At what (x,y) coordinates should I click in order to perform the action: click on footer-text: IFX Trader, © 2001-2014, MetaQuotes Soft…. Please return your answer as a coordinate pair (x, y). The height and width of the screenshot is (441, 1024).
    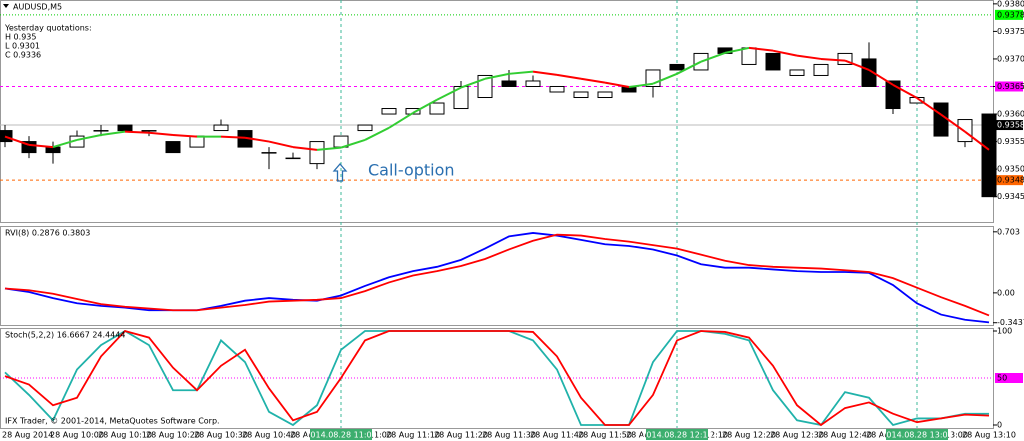
    Looking at the image, I should click on (112, 421).